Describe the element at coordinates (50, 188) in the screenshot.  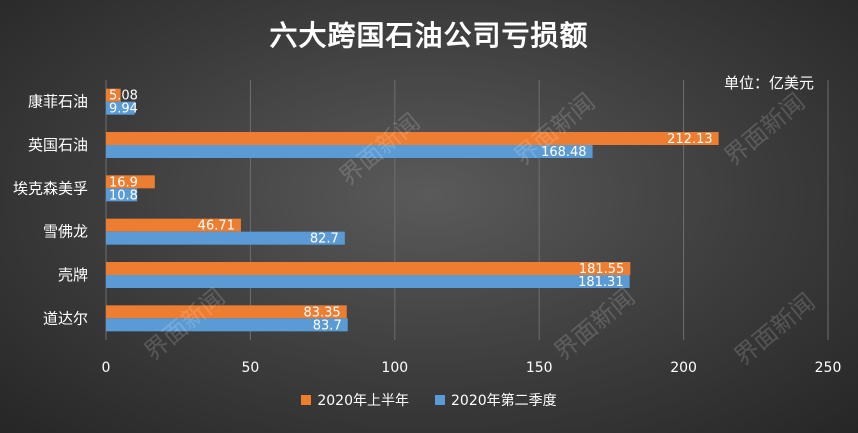
I see `y-category-label: 埃克森美孚` at that location.